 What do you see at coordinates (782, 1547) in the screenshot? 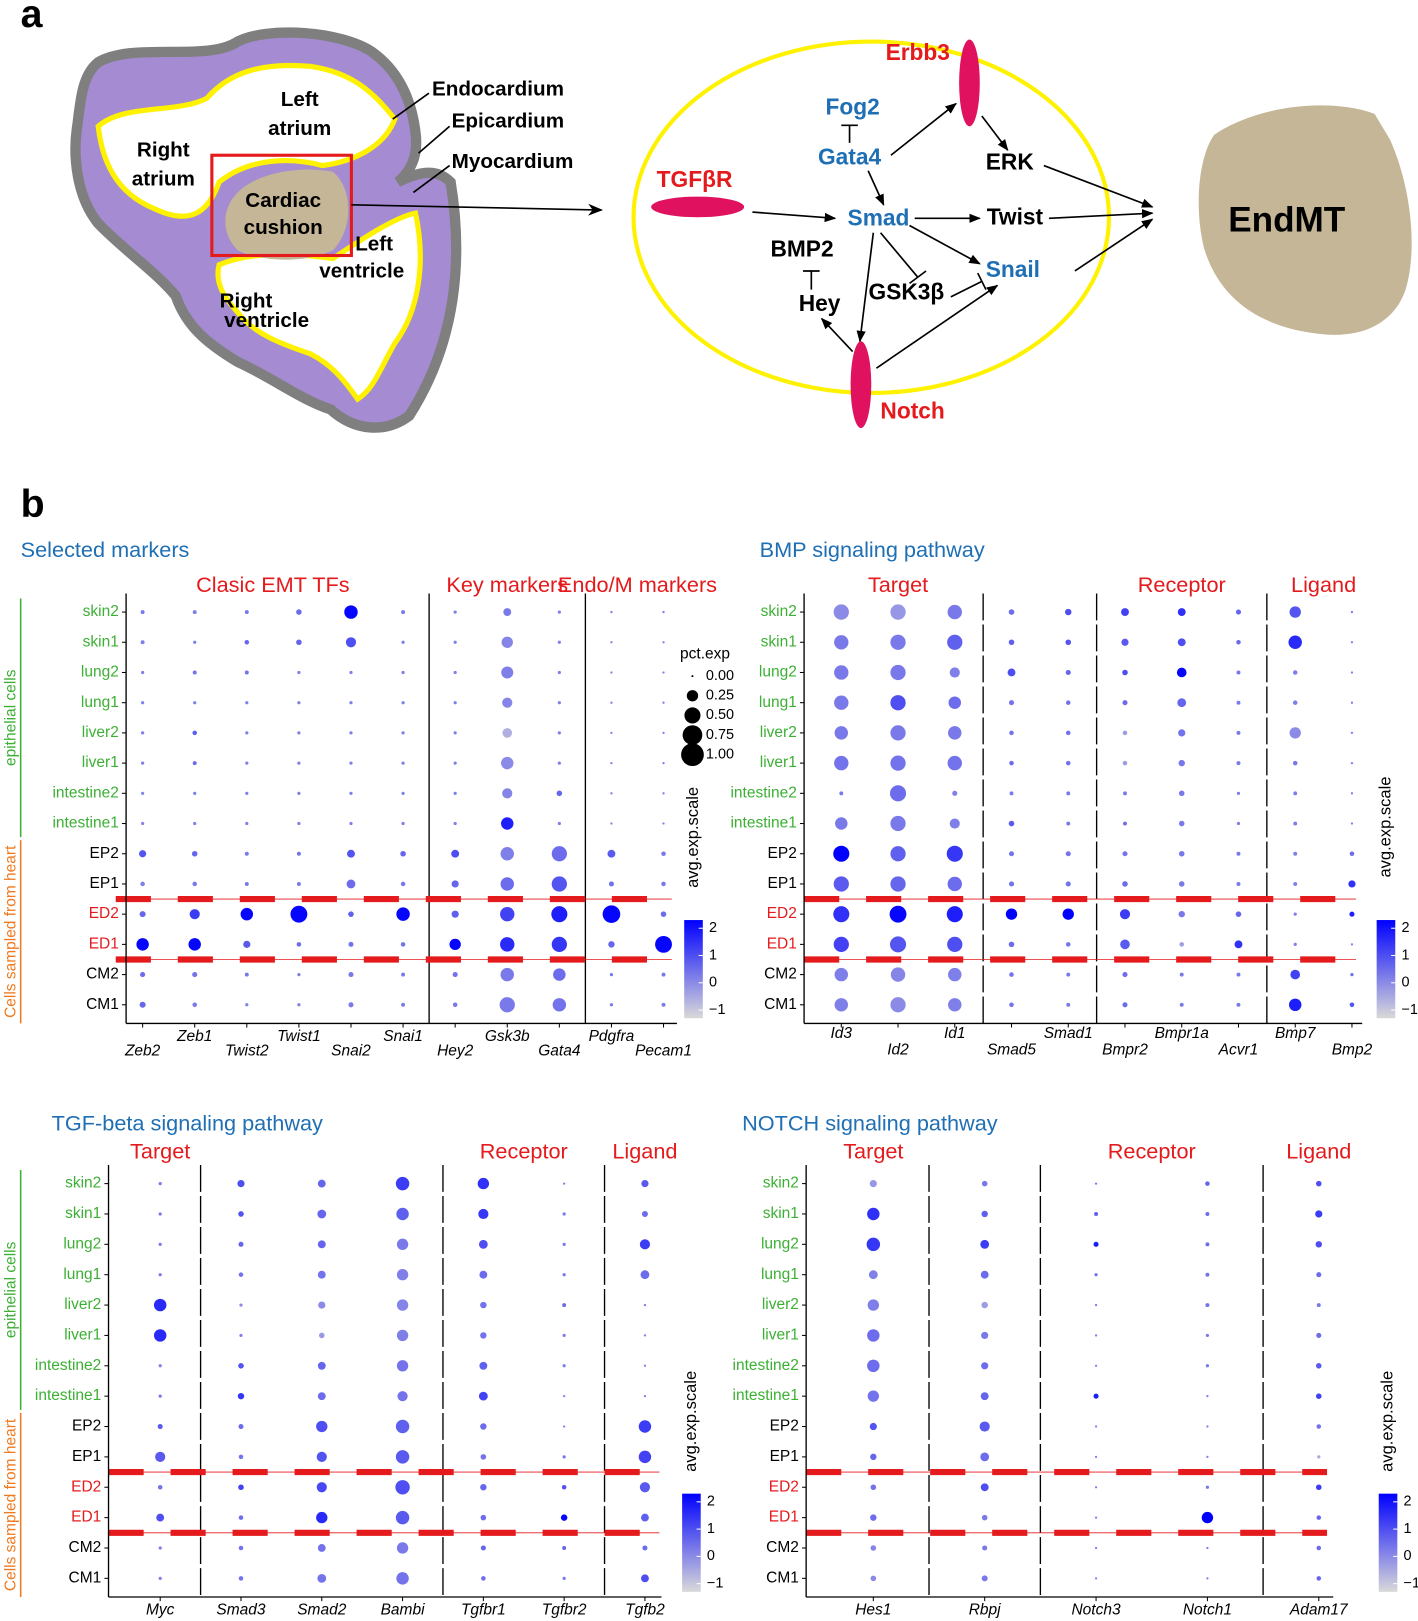
I see `row-label: CM2` at bounding box center [782, 1547].